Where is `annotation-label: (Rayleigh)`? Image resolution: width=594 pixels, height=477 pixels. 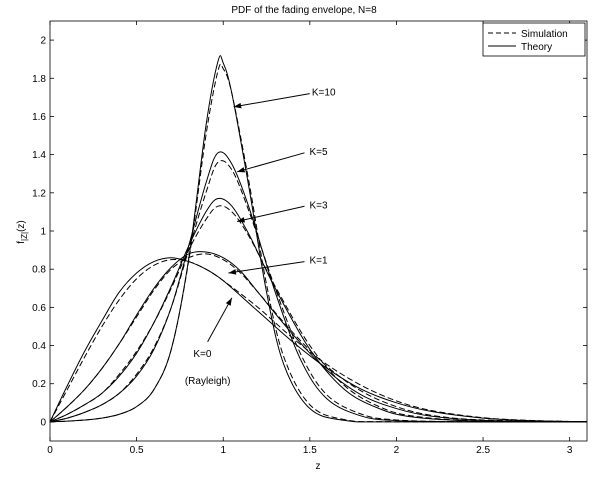
annotation-label: (Rayleigh) is located at coordinates (208, 381).